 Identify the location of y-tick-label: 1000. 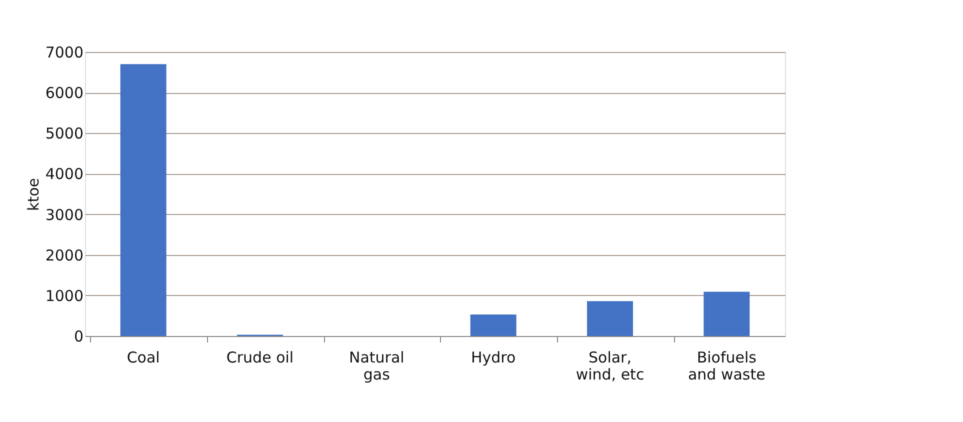
(64, 295).